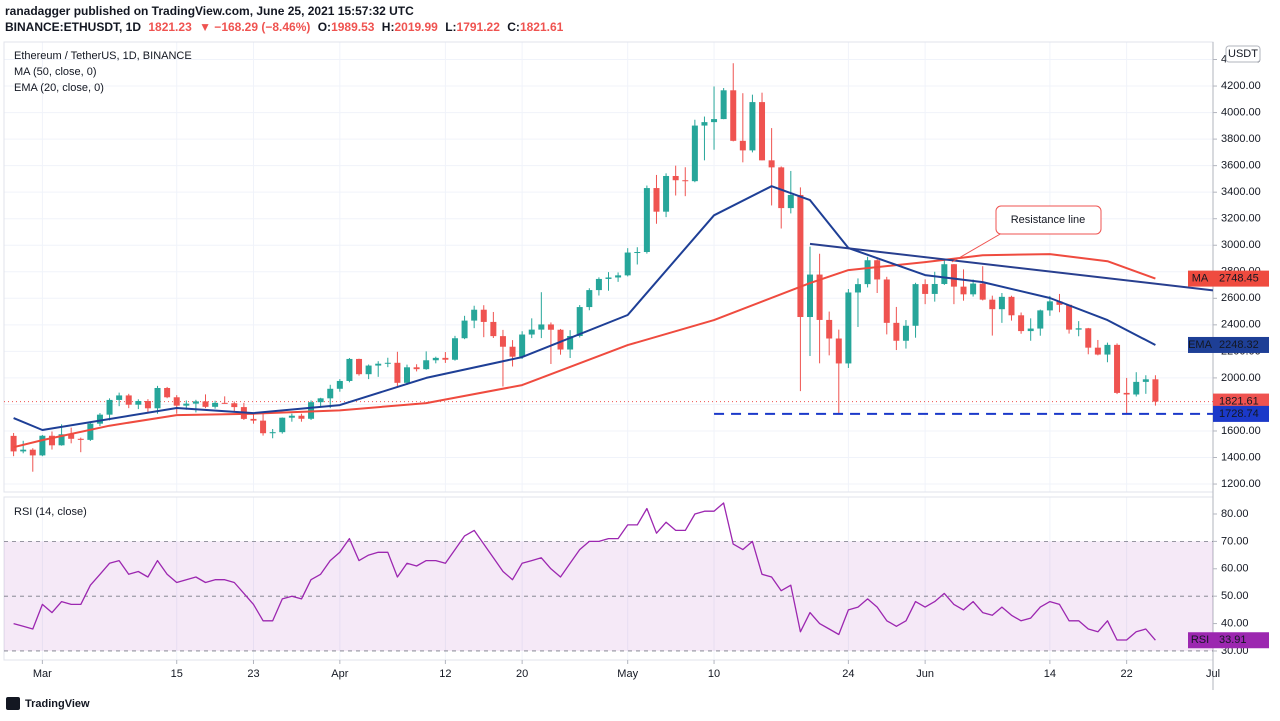  What do you see at coordinates (1235, 623) in the screenshot?
I see `y-tick-label: 40.00` at bounding box center [1235, 623].